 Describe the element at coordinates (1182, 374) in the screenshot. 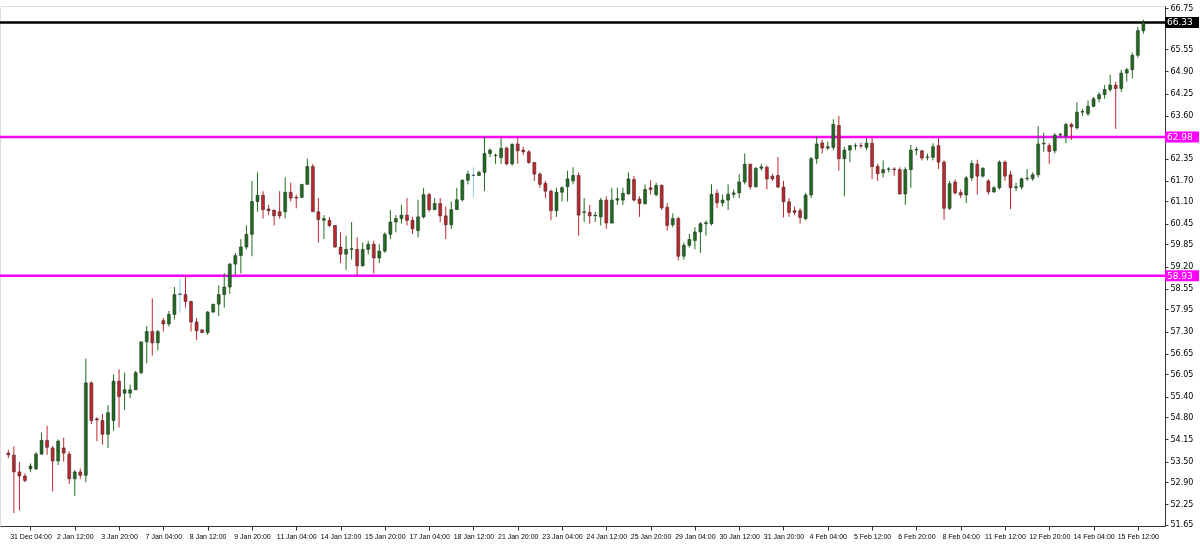

I see `y-tick-label: 56.05` at that location.